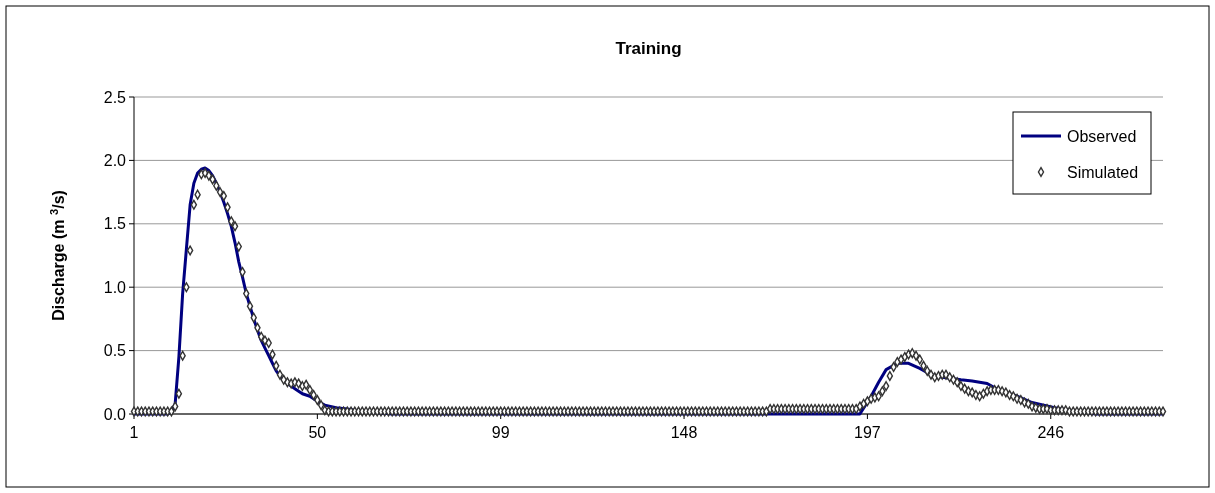 The height and width of the screenshot is (493, 1215). I want to click on x-tick-label: 1, so click(134, 432).